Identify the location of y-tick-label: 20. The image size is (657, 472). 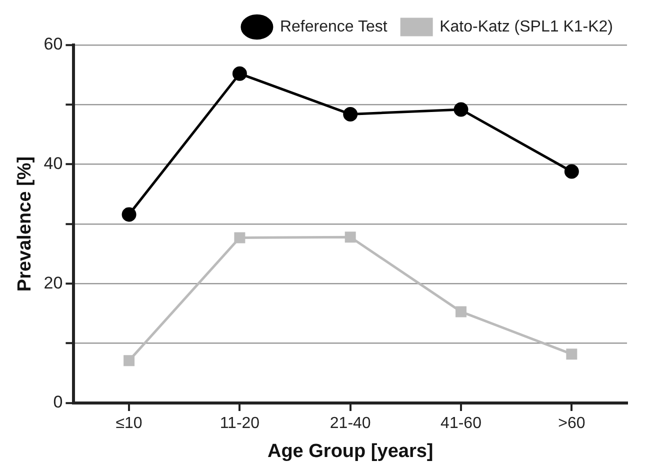
(53, 282).